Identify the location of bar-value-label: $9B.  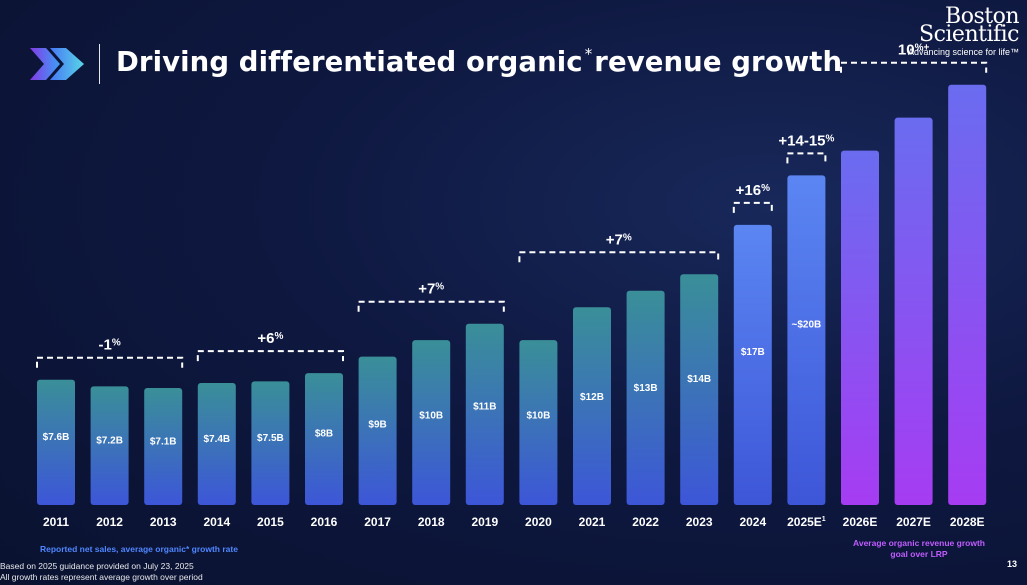
(377, 424).